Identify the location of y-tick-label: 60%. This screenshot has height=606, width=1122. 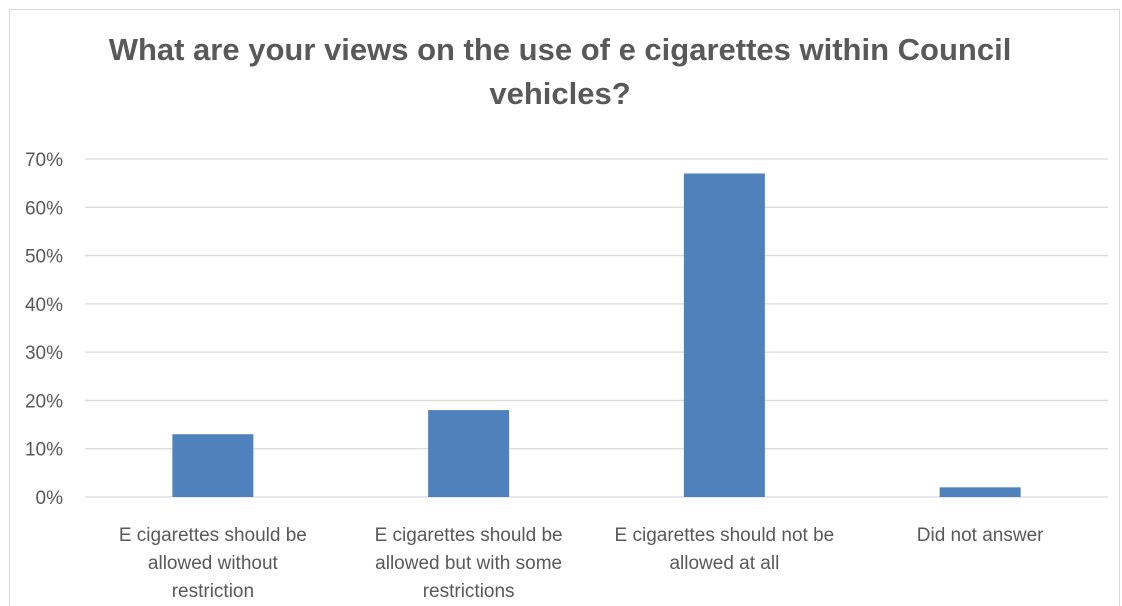
(44, 208).